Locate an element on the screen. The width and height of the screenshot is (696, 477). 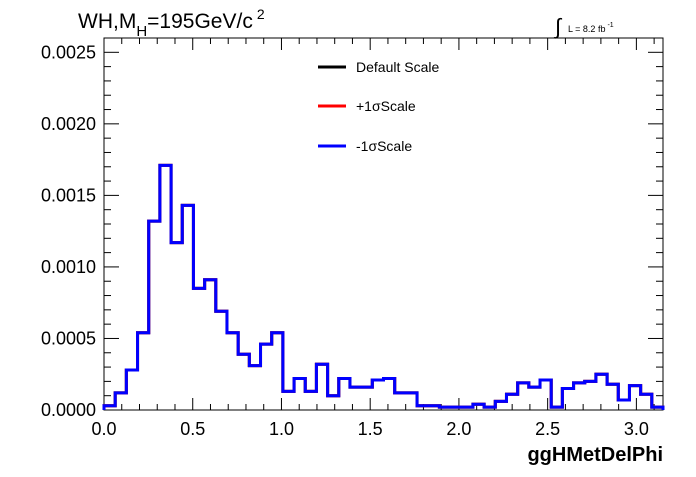
lumi-text: L = 8.2 fb is located at coordinates (586, 29).